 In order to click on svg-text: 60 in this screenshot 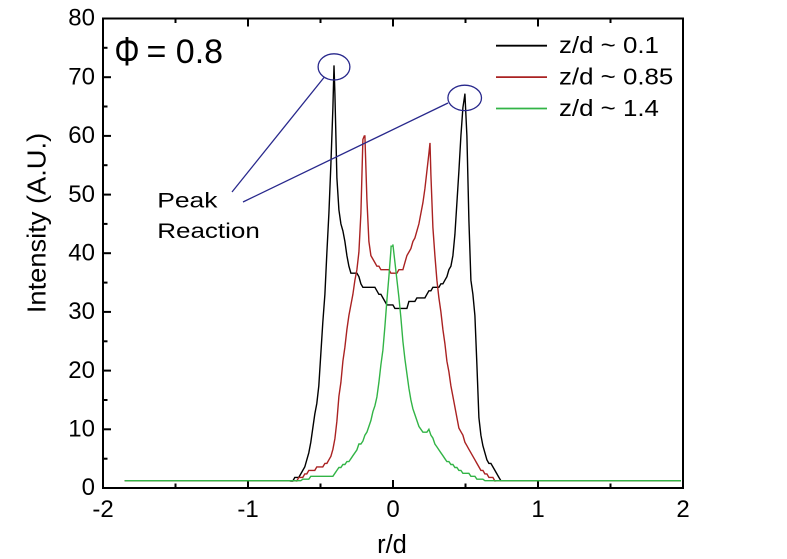, I will do `click(81, 135)`.